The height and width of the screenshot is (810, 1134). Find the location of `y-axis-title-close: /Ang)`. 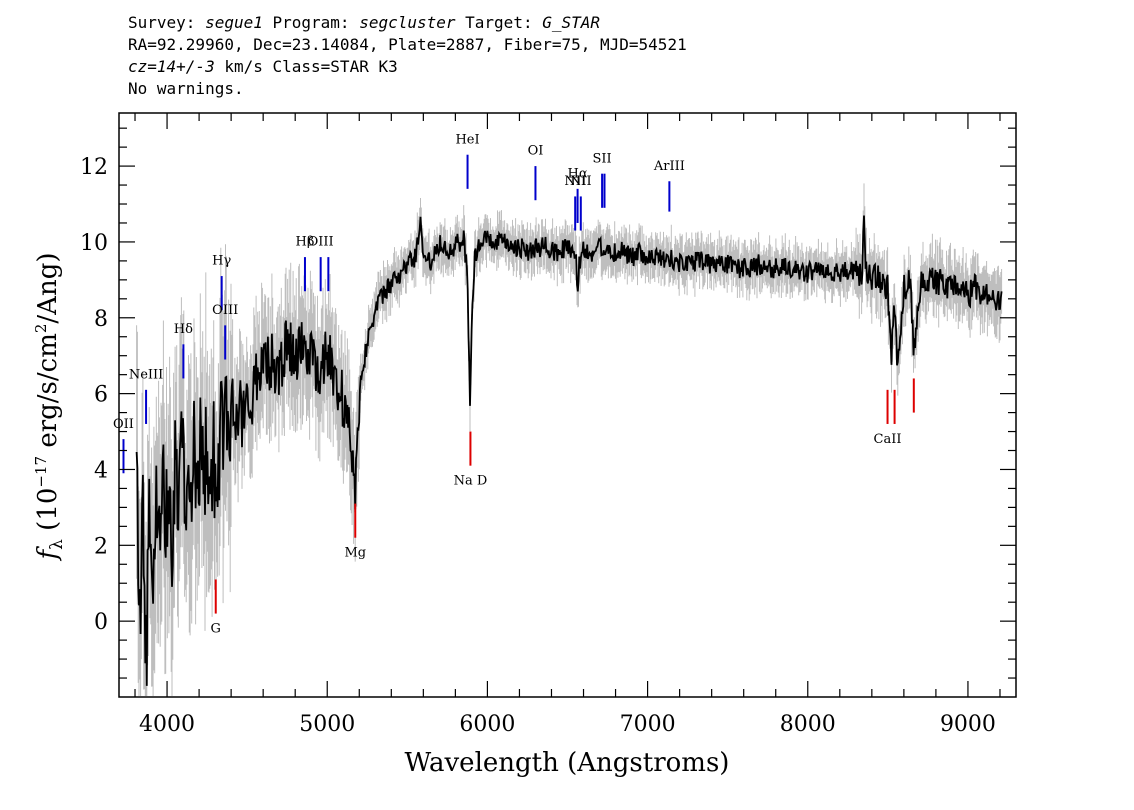

y-axis-title-close: /Ang) is located at coordinates (48, 288).